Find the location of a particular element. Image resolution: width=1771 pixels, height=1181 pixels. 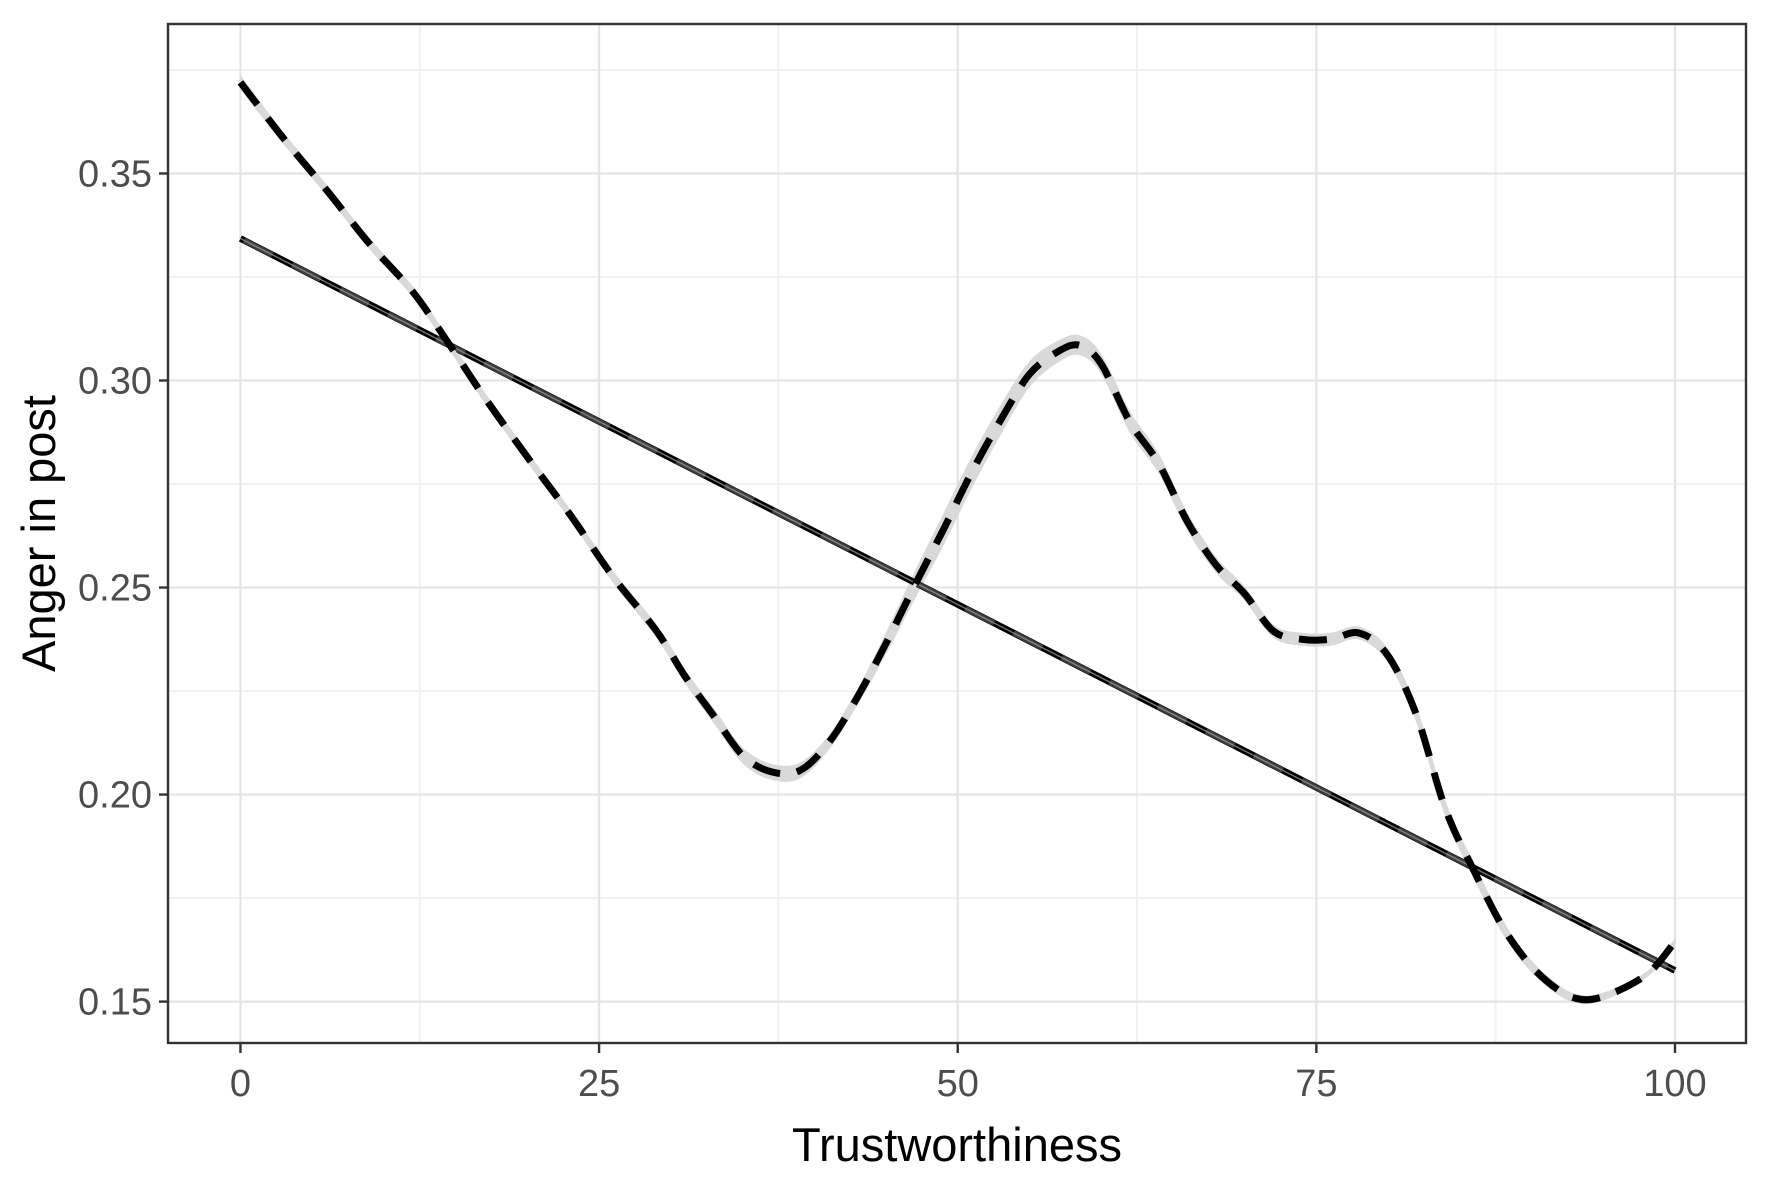

x-tick-label: 50 is located at coordinates (958, 1084).